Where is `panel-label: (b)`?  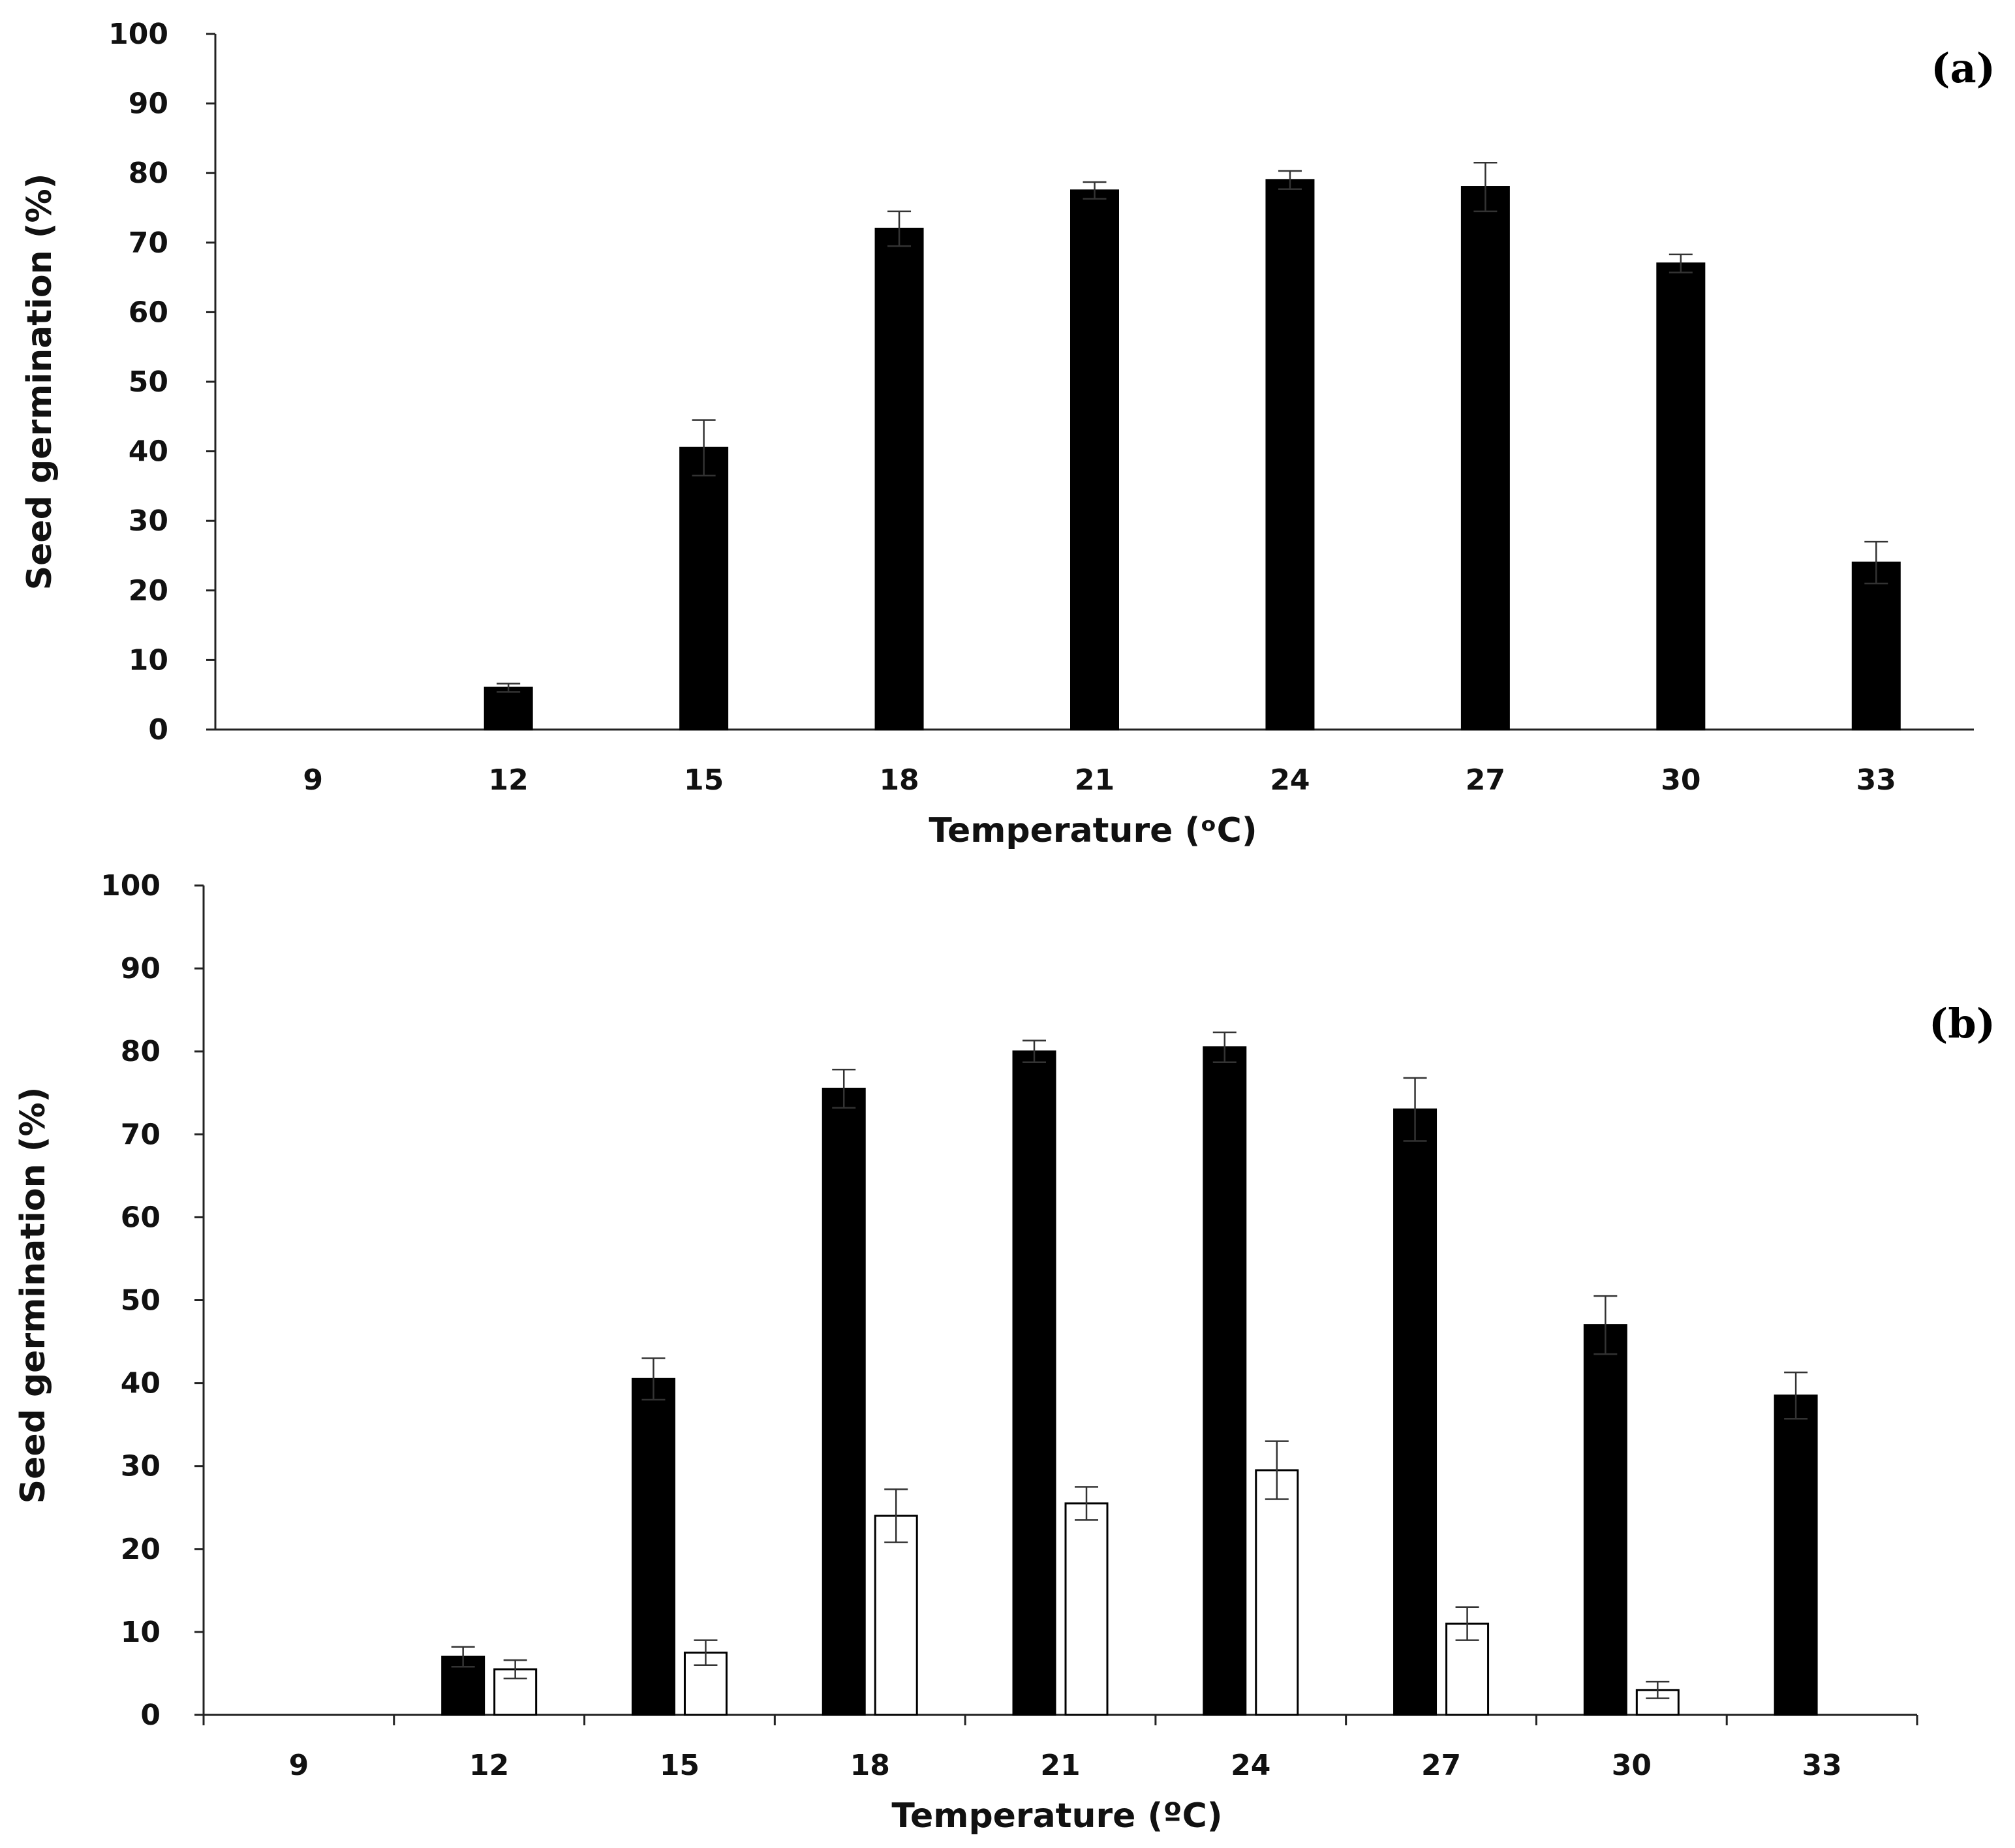 panel-label: (b) is located at coordinates (1962, 1024).